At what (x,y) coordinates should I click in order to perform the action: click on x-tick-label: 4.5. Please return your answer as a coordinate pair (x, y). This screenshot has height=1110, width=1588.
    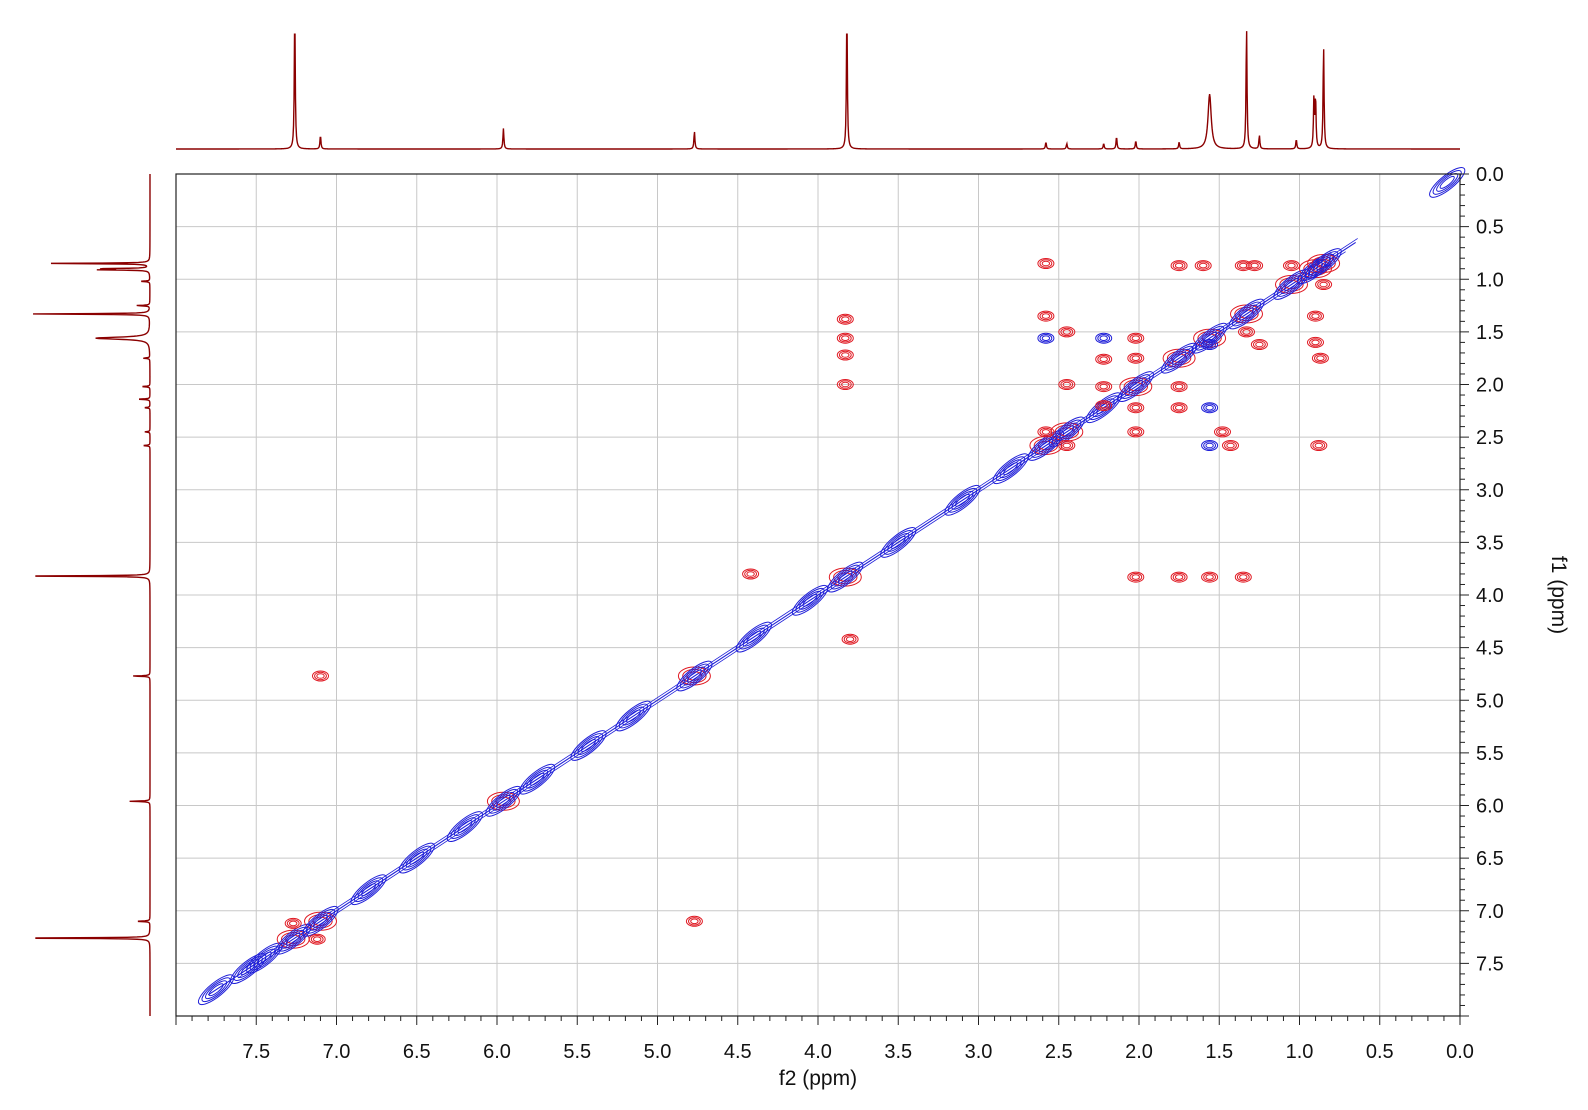
    Looking at the image, I should click on (738, 1052).